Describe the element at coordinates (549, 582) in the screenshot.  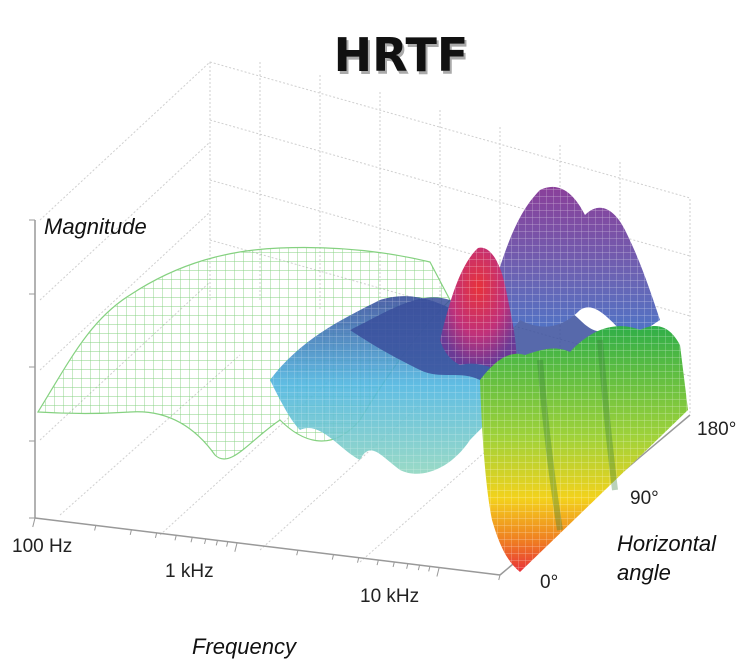
I see `y-tick-label: 0°` at that location.